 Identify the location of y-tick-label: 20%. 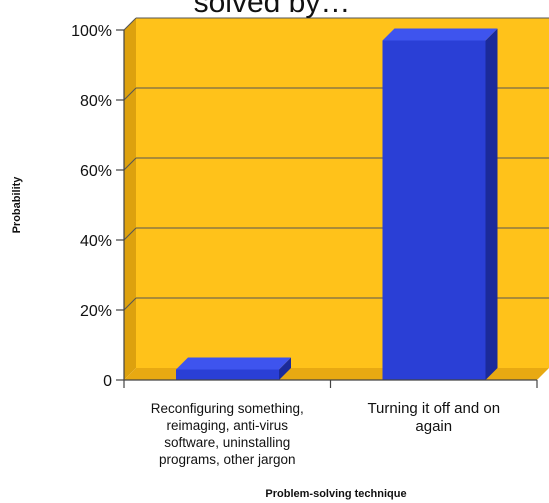
(96, 311).